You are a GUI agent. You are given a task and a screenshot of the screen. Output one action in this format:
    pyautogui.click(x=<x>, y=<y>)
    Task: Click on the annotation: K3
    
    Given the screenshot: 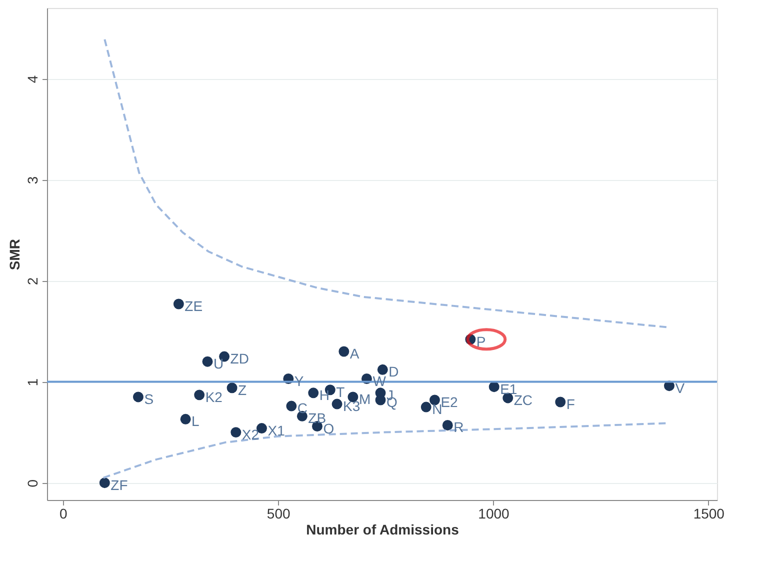 What is the action you would take?
    pyautogui.click(x=351, y=406)
    